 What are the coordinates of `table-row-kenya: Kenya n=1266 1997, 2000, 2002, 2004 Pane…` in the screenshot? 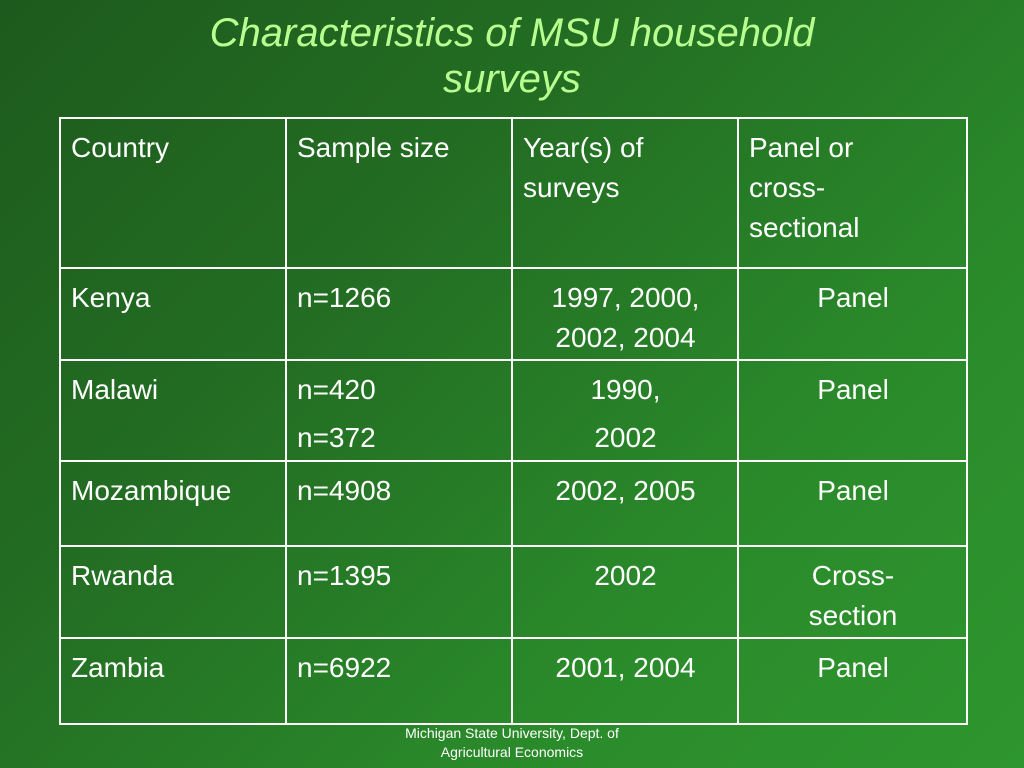 It's located at (513, 314).